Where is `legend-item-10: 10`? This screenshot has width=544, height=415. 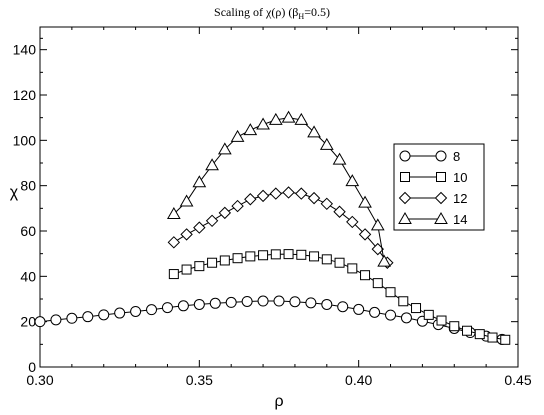
legend-item-10: 10 is located at coordinates (433, 177).